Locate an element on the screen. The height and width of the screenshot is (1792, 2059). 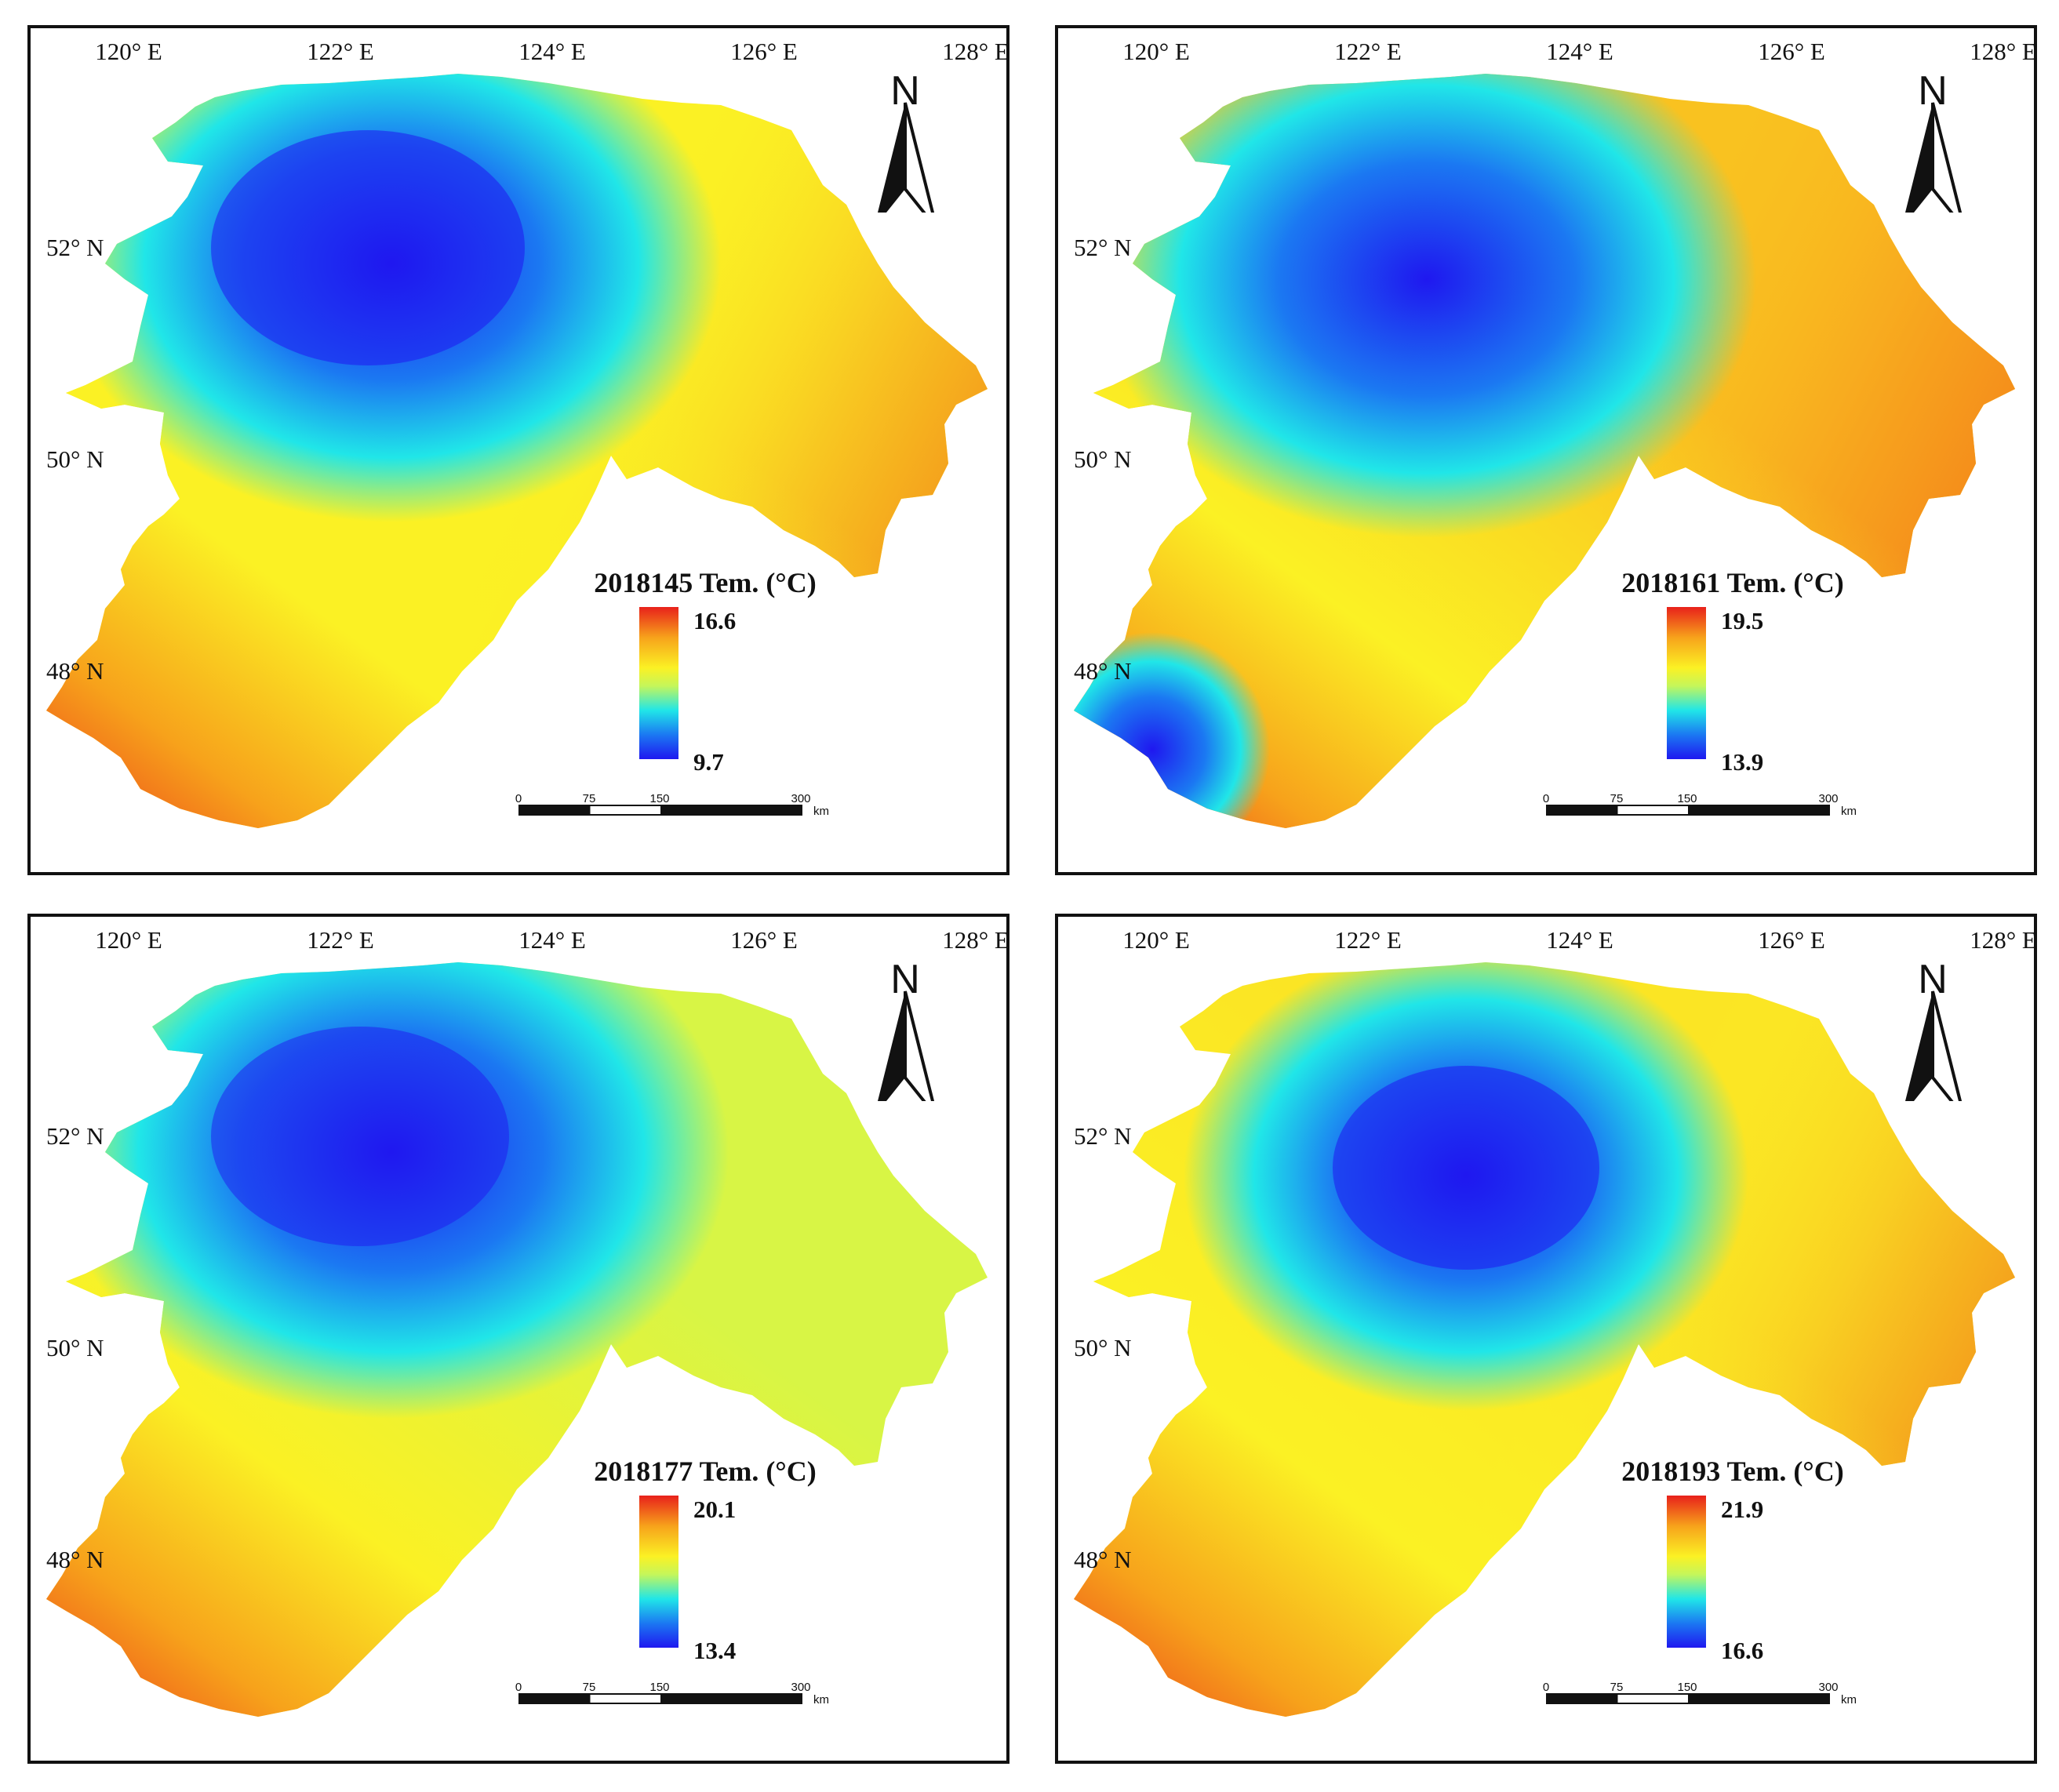
legend-min: 16.6 is located at coordinates (1742, 1650).